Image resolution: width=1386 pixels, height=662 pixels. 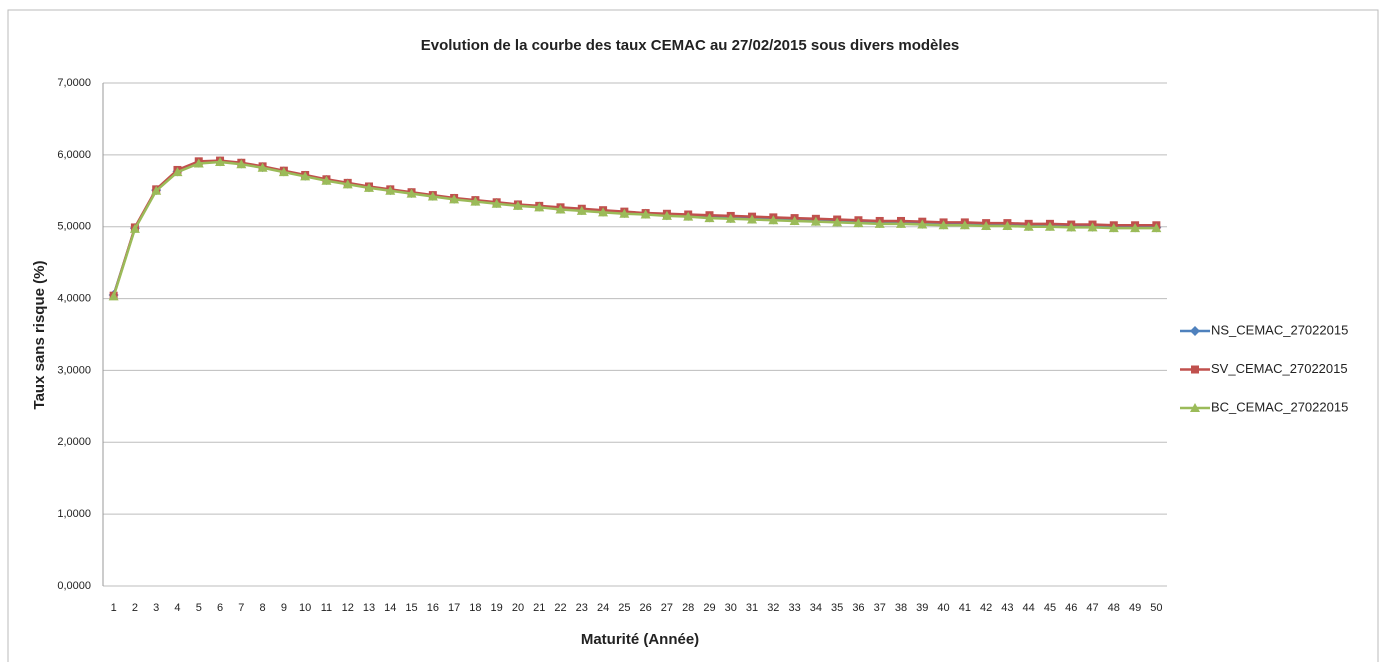 What do you see at coordinates (1092, 608) in the screenshot?
I see `x-tick-label: 47` at bounding box center [1092, 608].